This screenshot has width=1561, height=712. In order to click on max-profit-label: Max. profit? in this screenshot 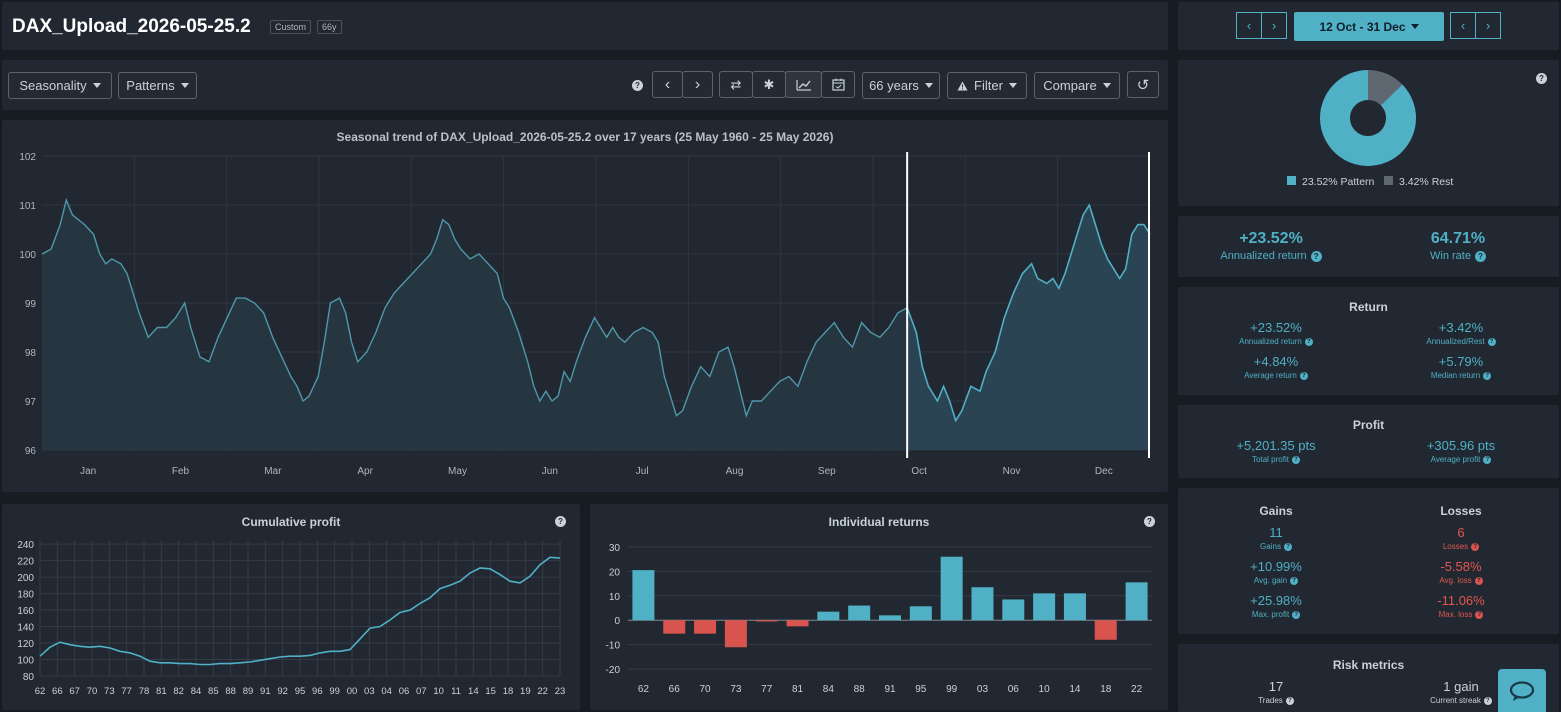, I will do `click(1276, 614)`.